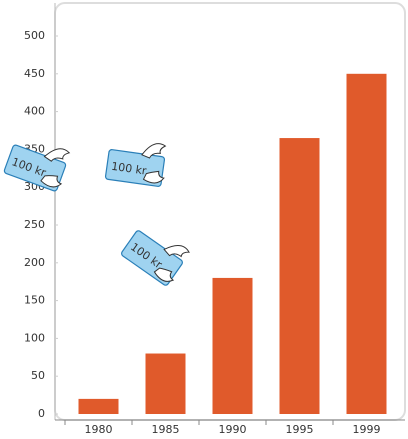  I want to click on x-tick-label: 1999, so click(367, 429).